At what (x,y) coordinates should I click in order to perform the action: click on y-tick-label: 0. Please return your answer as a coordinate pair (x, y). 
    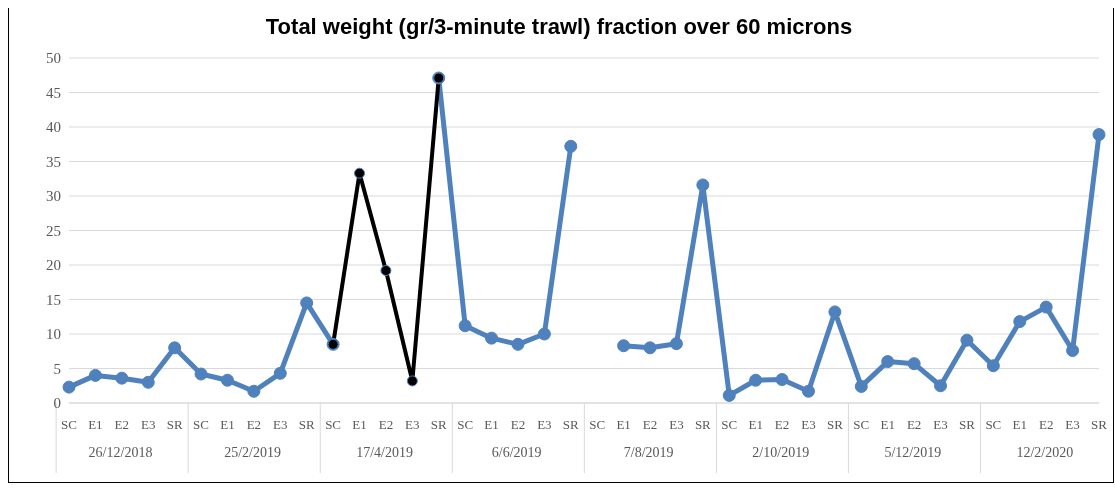
    Looking at the image, I should click on (57, 403).